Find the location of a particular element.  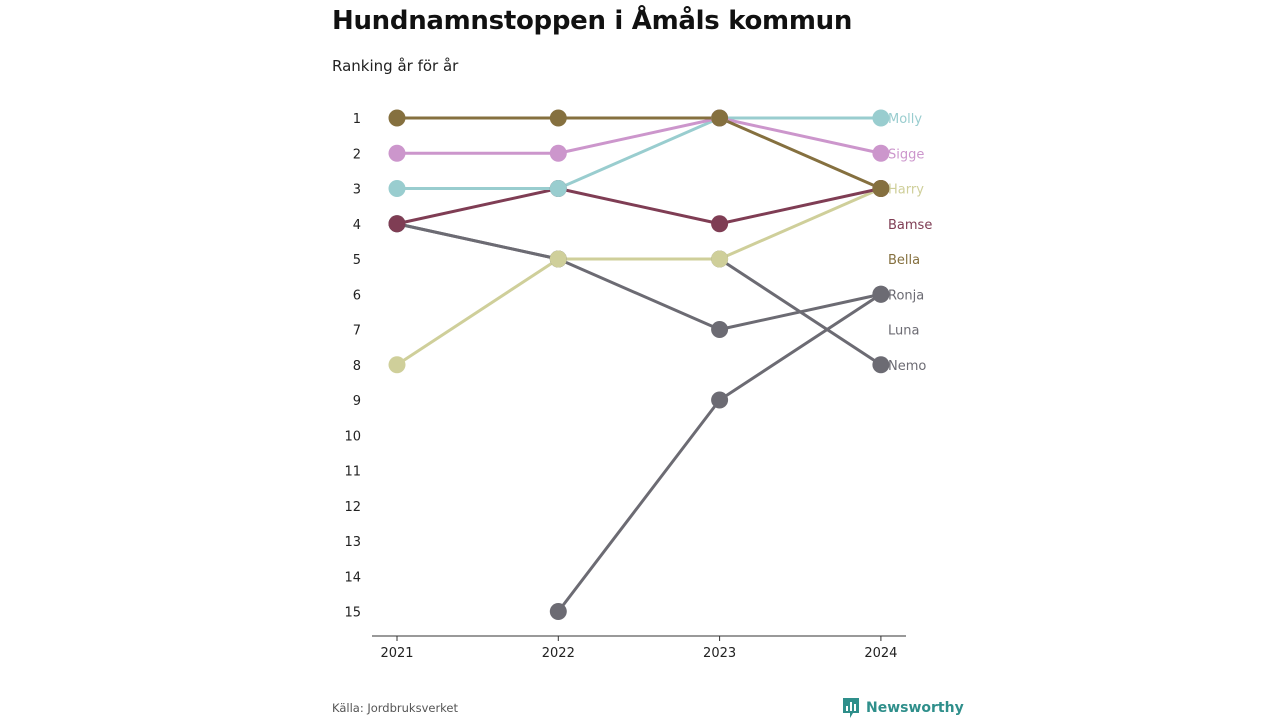

series-label-nemo: Nemo is located at coordinates (907, 366).